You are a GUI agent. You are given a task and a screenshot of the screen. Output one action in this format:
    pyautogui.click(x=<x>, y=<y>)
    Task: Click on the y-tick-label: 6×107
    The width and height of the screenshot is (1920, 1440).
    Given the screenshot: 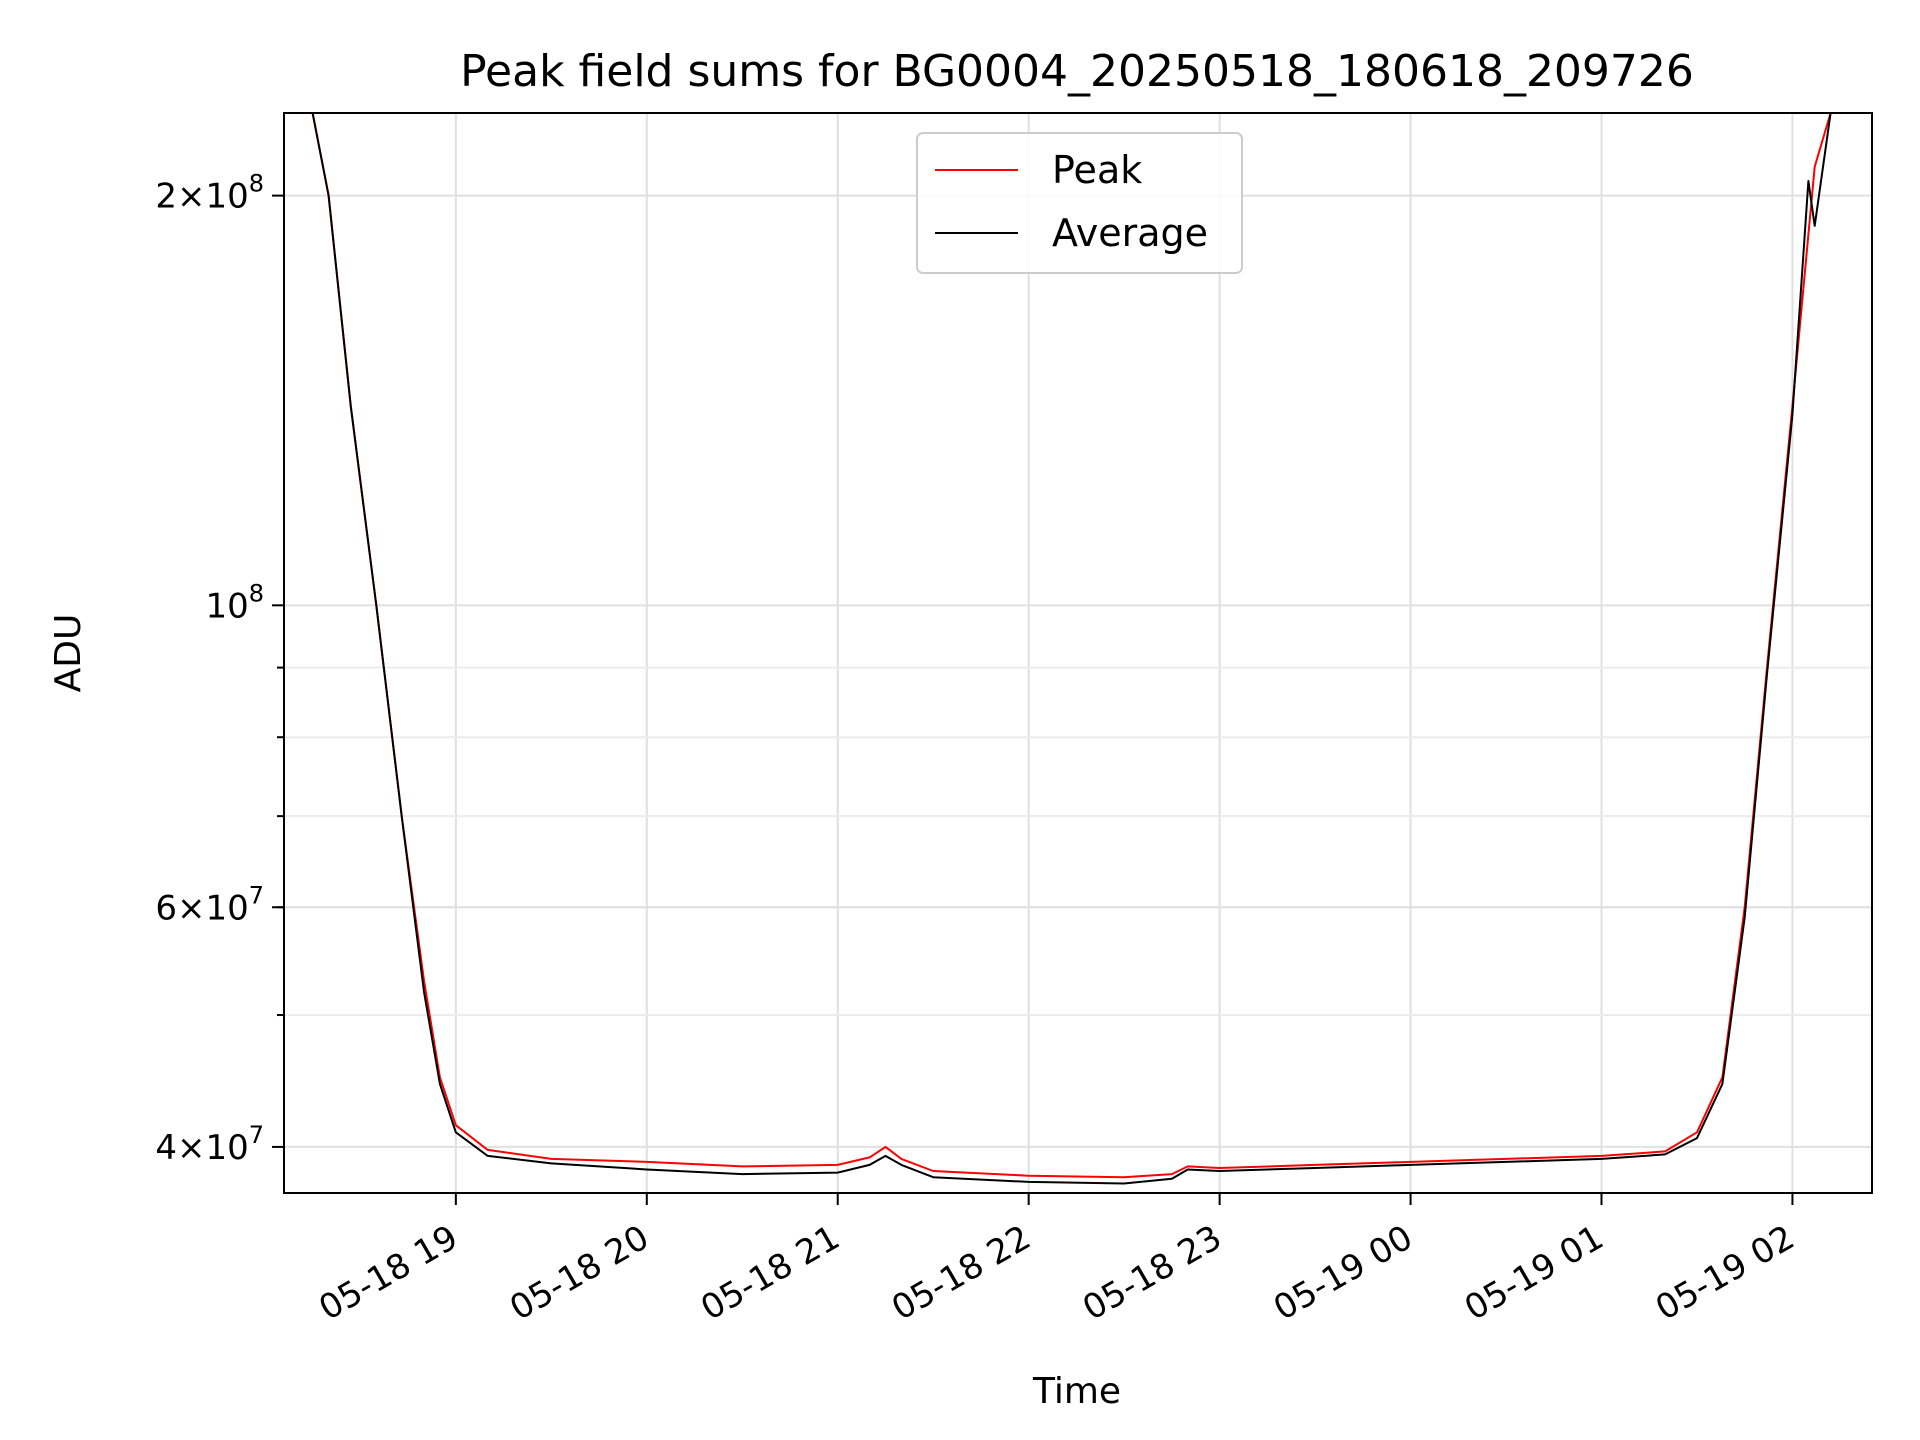 What is the action you would take?
    pyautogui.click(x=209, y=904)
    